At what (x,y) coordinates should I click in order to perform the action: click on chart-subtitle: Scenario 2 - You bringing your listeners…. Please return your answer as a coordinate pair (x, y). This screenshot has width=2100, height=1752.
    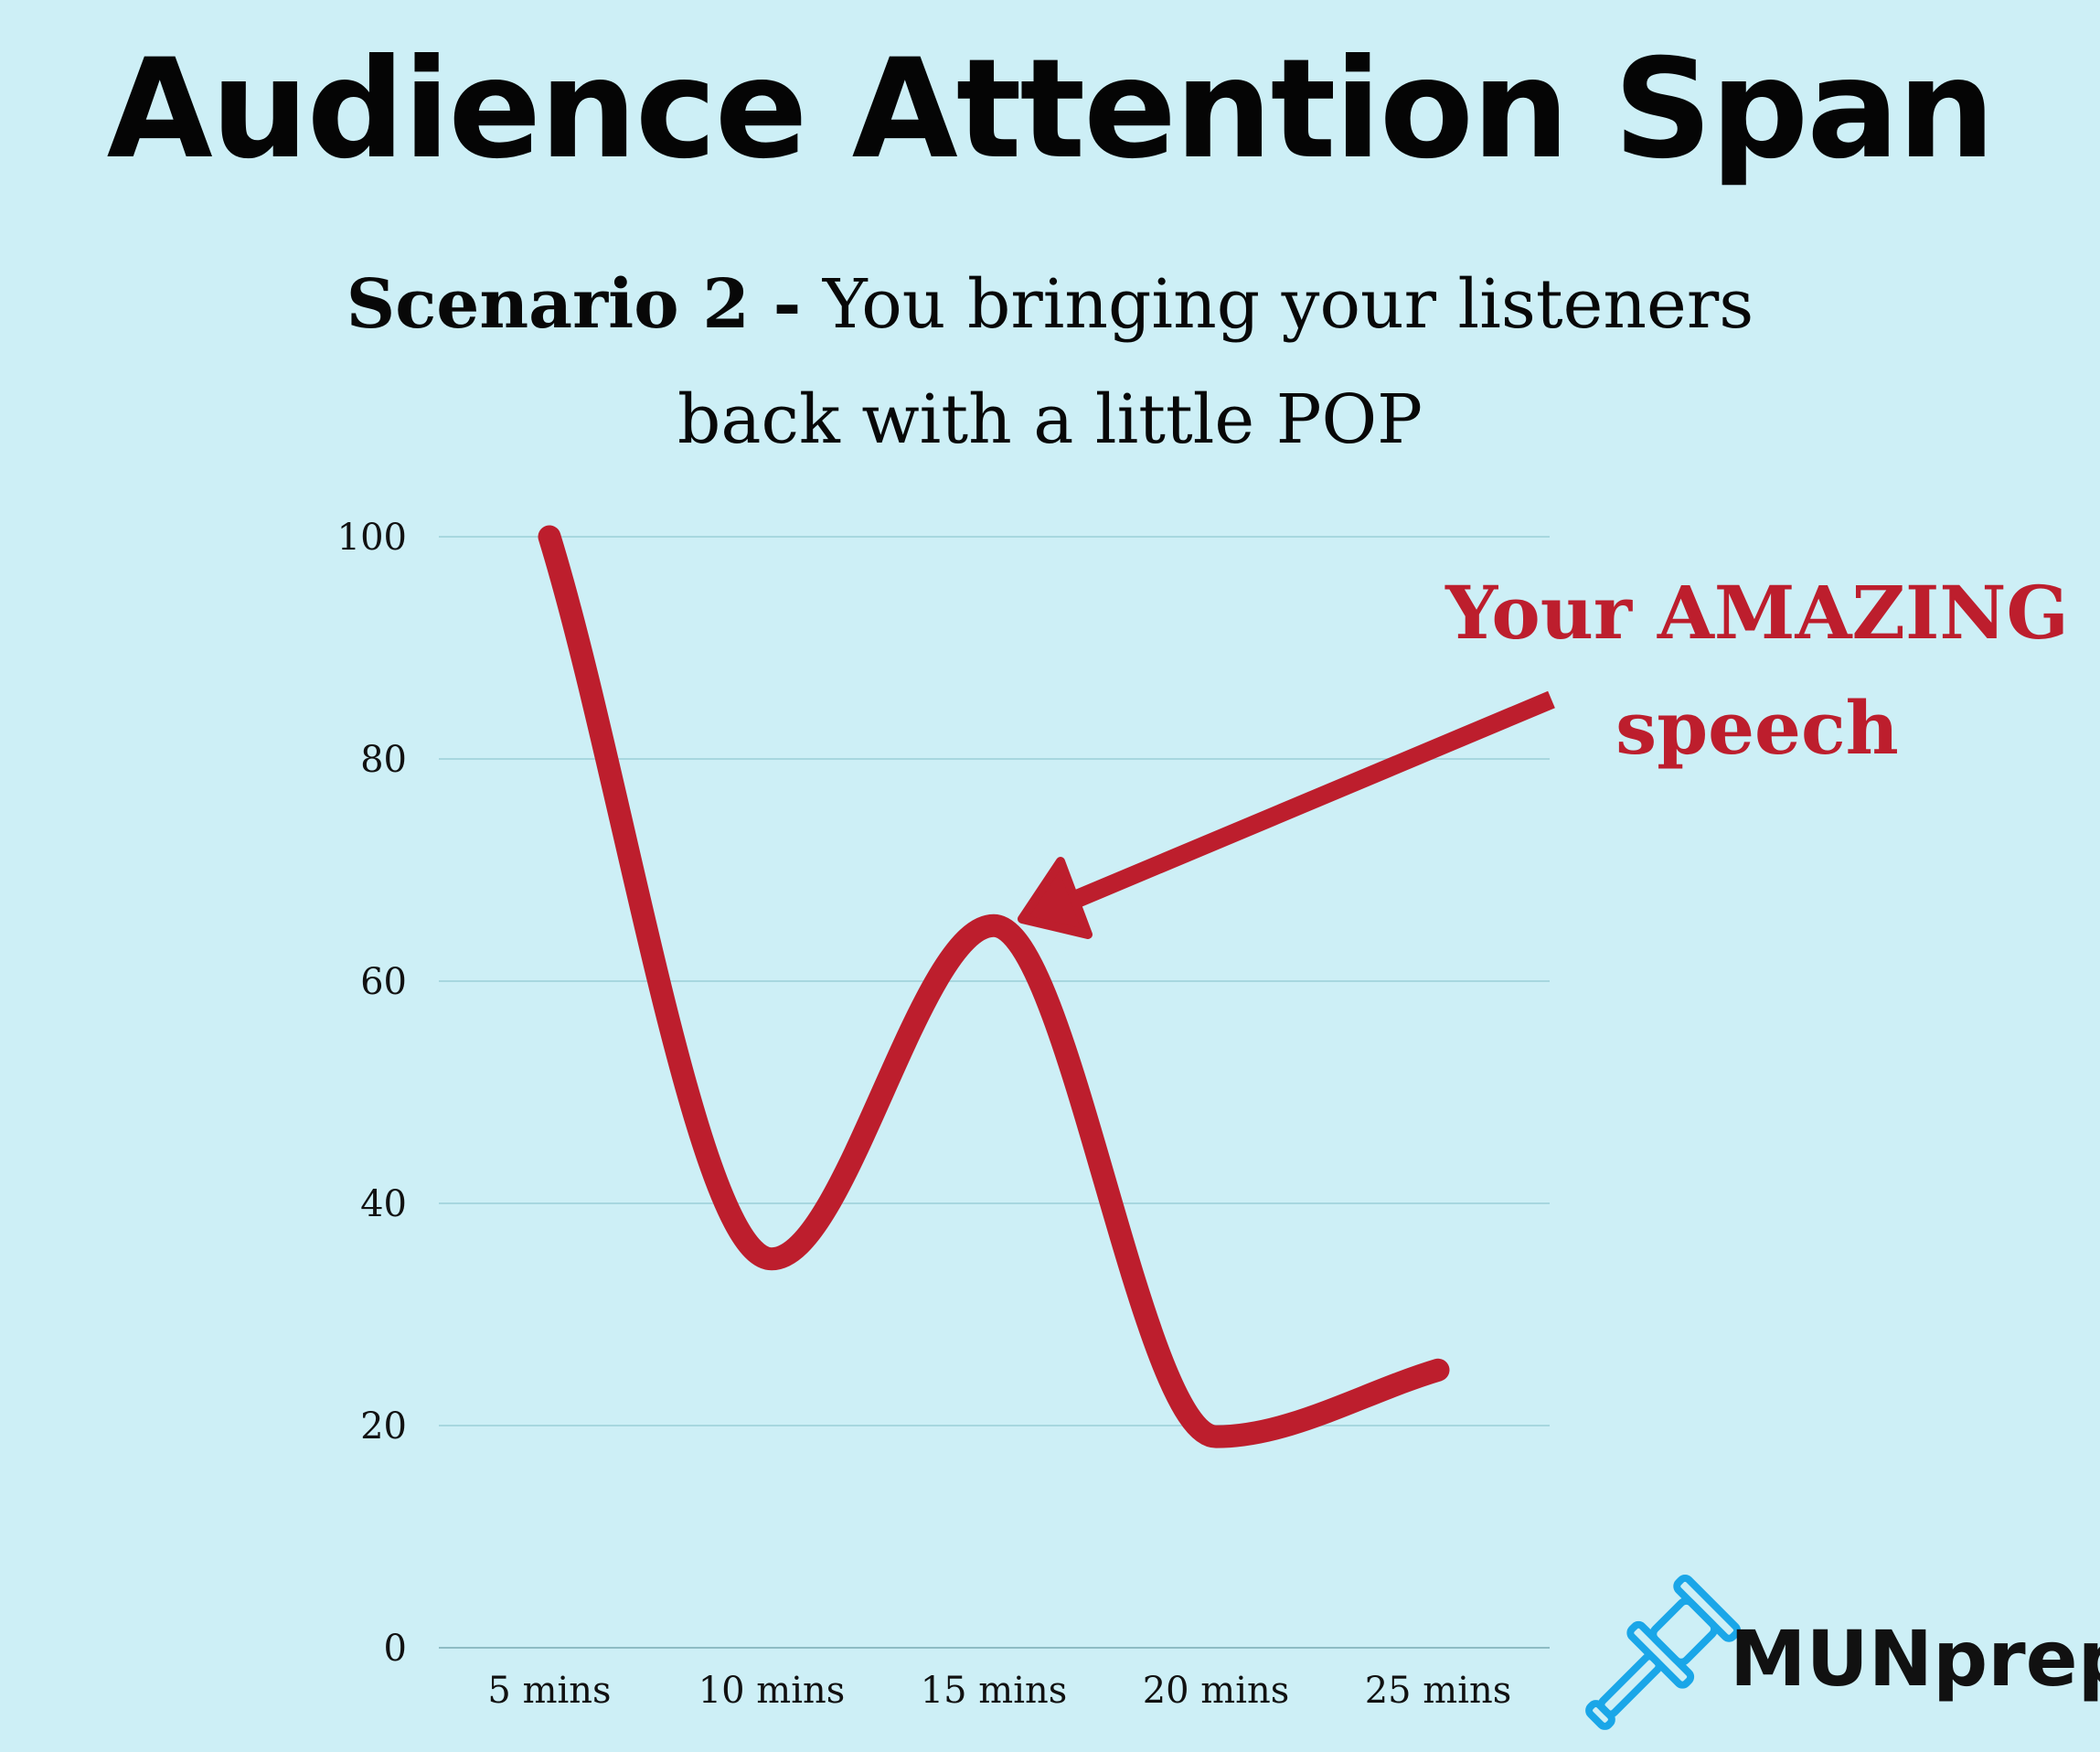
    Looking at the image, I should click on (1050, 362).